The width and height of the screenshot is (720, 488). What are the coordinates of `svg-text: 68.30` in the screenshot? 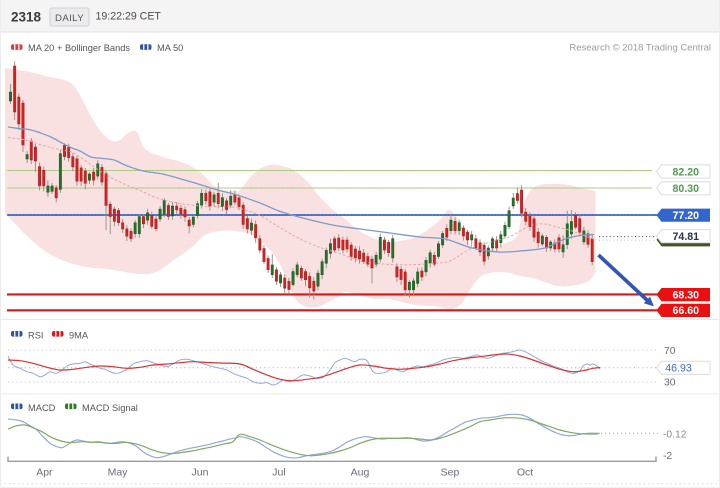 It's located at (686, 295).